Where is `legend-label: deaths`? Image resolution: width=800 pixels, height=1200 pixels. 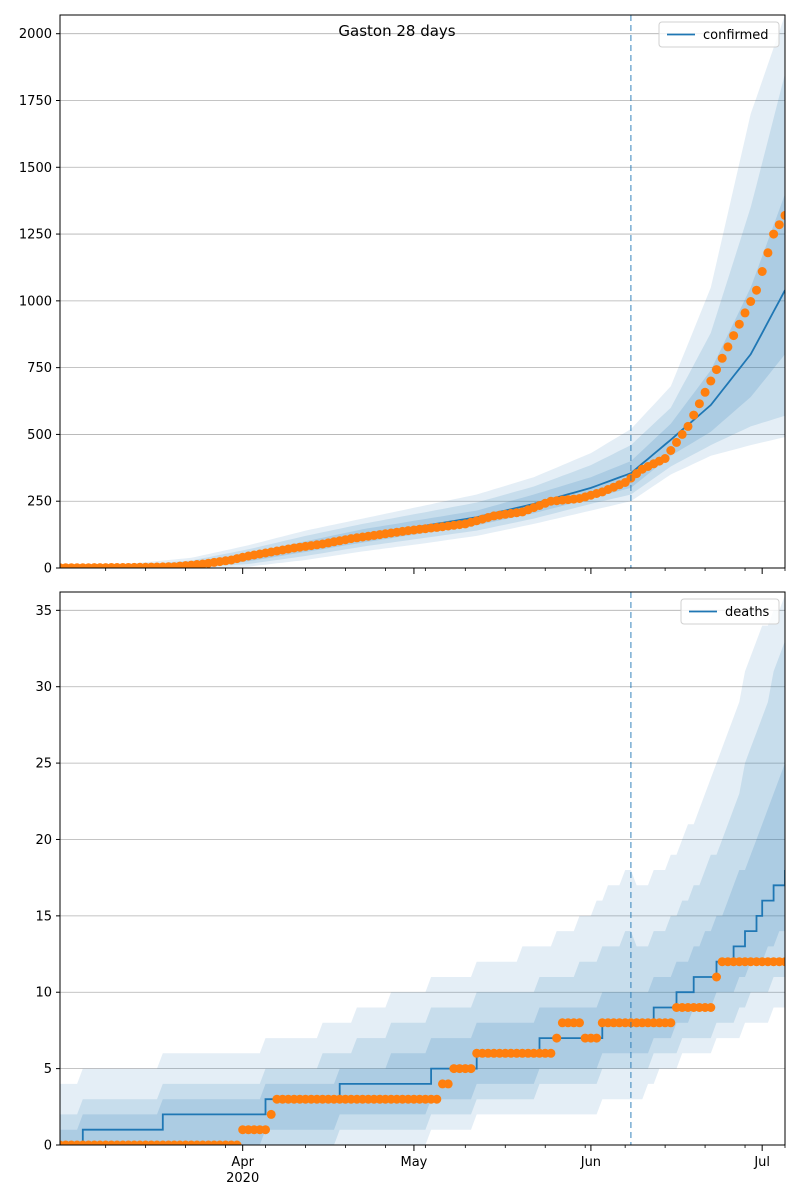
legend-label: deaths is located at coordinates (747, 612).